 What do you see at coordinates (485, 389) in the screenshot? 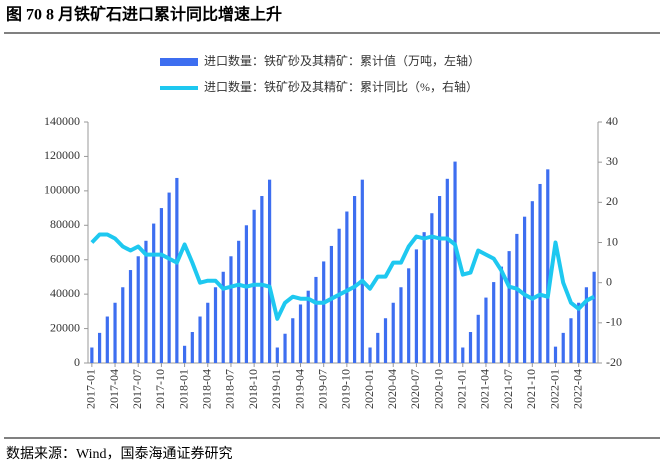
I see `x-tick-label: 2021-04` at bounding box center [485, 389].